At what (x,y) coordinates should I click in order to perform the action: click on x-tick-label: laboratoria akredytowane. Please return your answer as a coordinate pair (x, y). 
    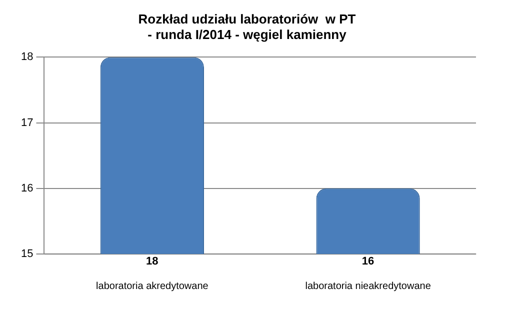
    Looking at the image, I should click on (152, 286).